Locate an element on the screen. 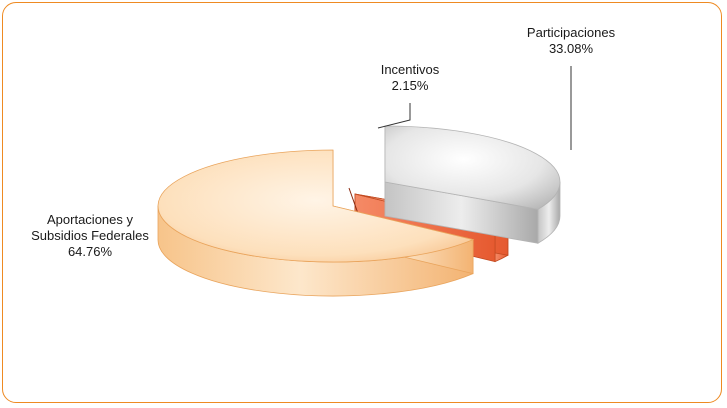 This screenshot has height=408, width=727. slice-aportaciones-y-subsidios-federales-top is located at coordinates (316, 206).